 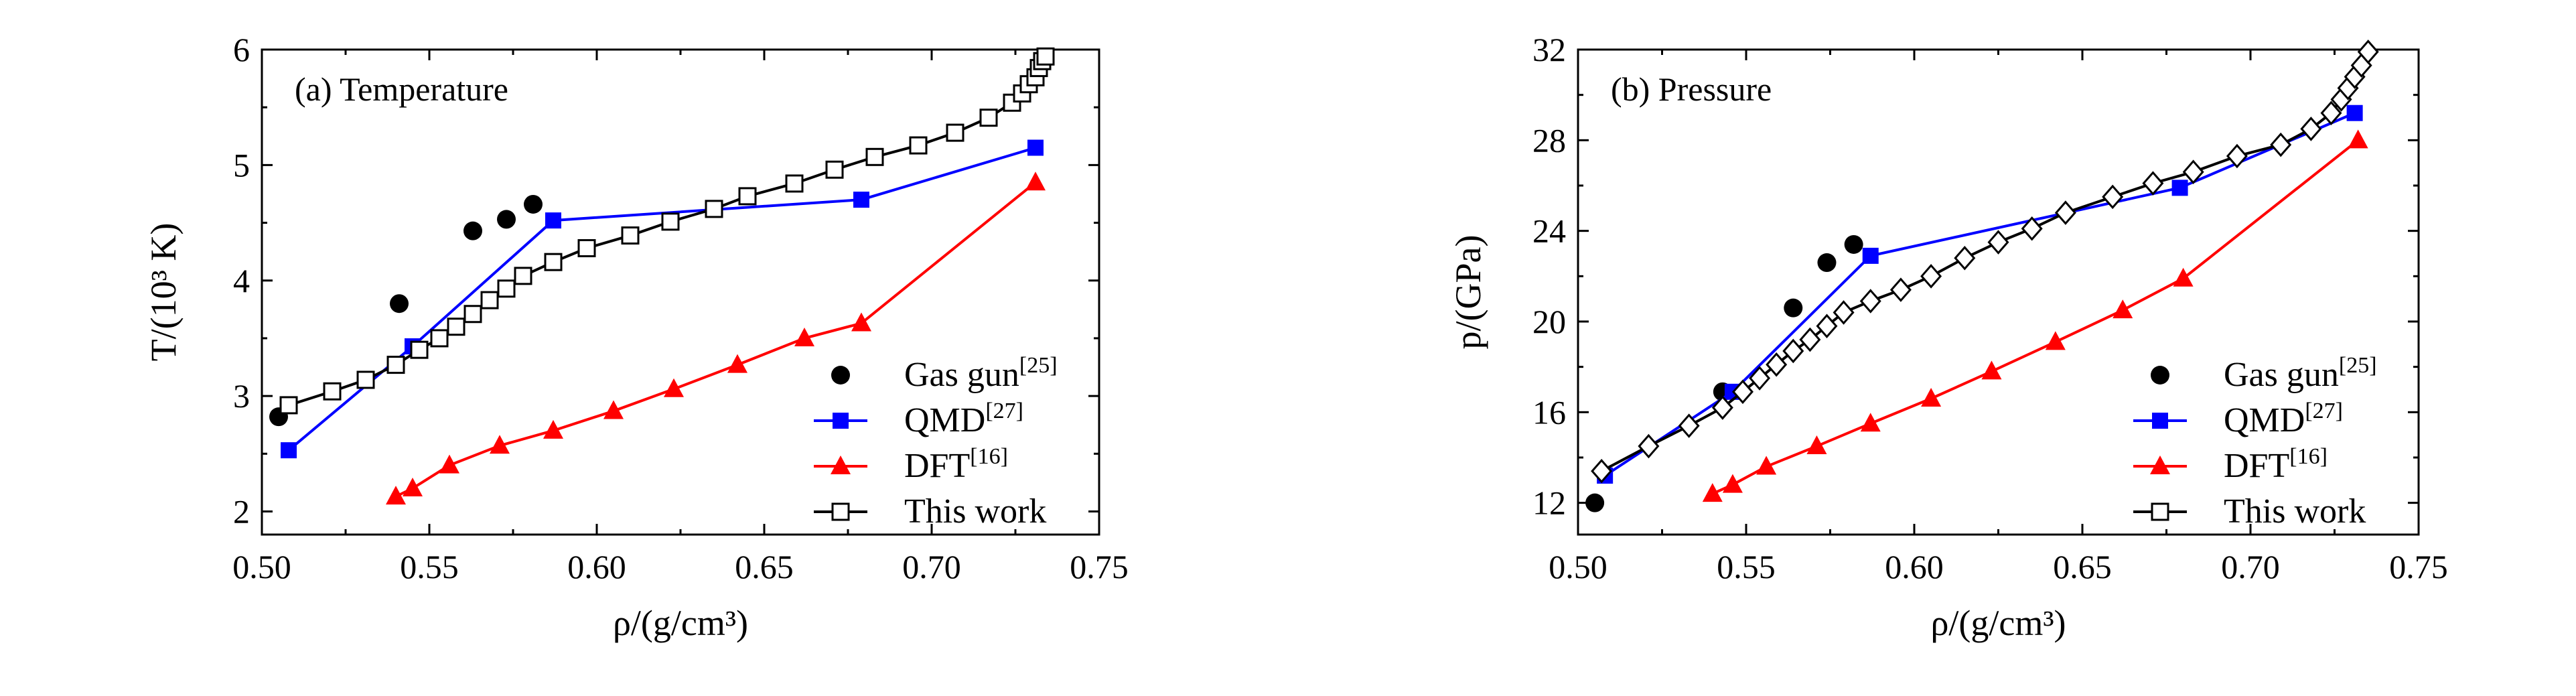 I want to click on y-axis-label: p/(GPa), so click(x=1468, y=292).